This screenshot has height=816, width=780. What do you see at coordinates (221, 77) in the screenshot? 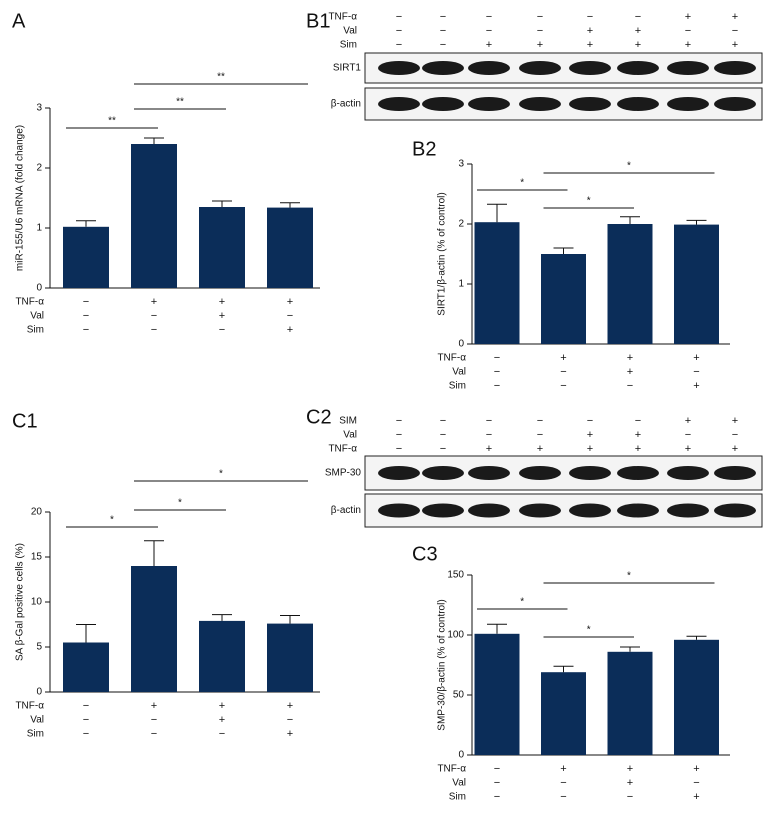
I see `significance-label: **` at bounding box center [221, 77].